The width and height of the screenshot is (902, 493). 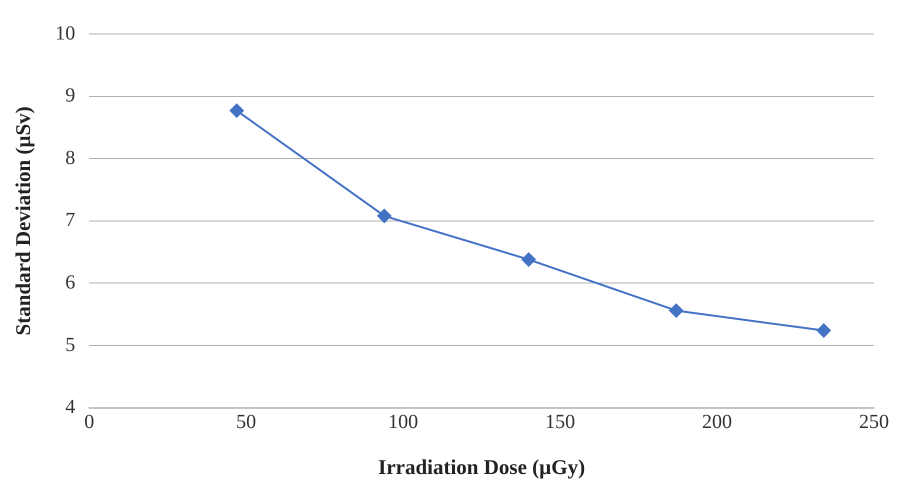 What do you see at coordinates (70, 95) in the screenshot?
I see `y-tick-label: 9` at bounding box center [70, 95].